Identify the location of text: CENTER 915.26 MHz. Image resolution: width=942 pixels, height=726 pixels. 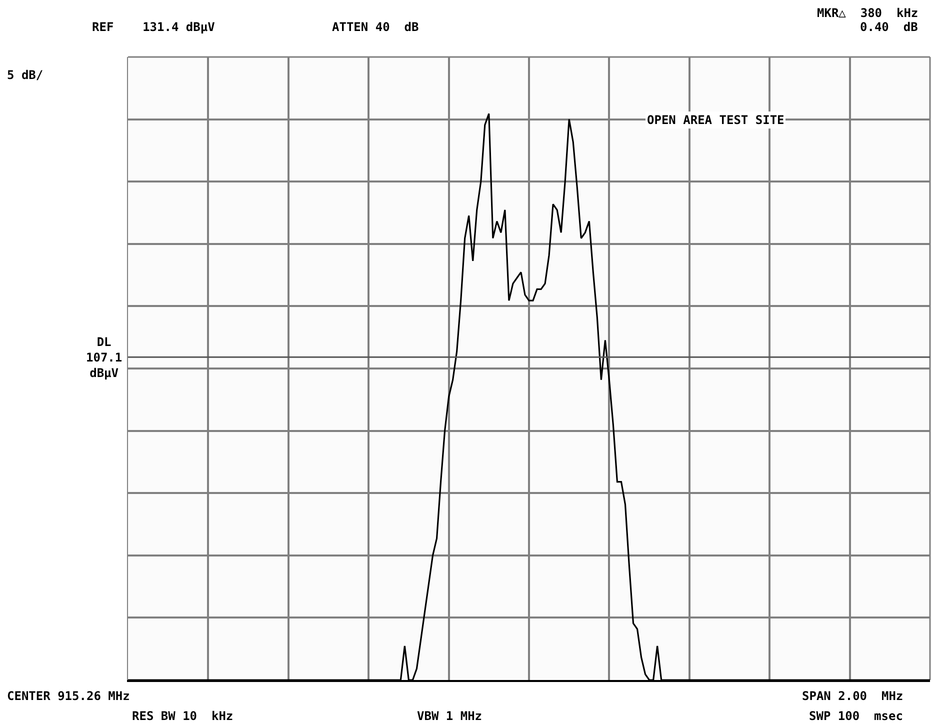
(68, 696).